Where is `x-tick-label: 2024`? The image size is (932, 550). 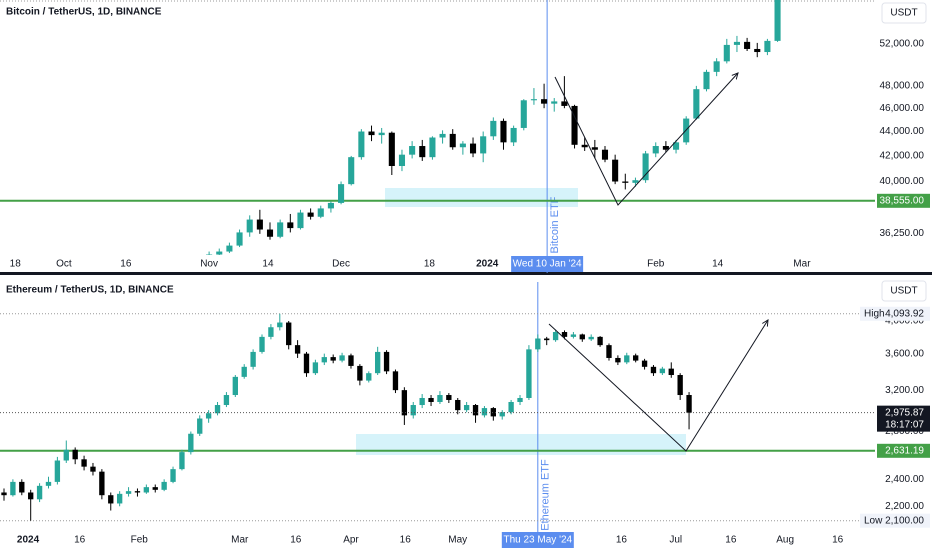 x-tick-label: 2024 is located at coordinates (28, 540).